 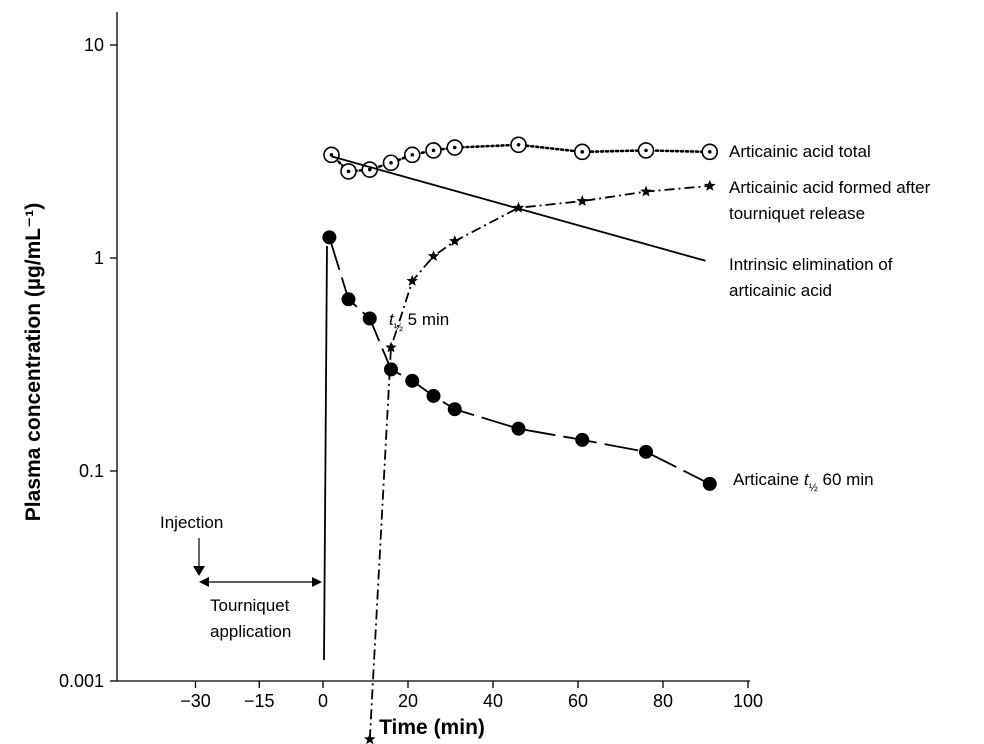 I want to click on x-axis-title: Time (min), so click(x=432, y=727).